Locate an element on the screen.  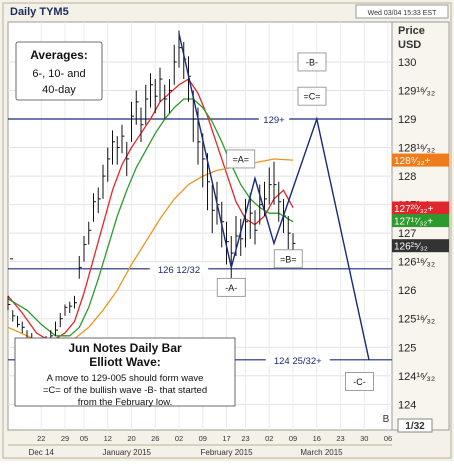
x-month-label: Dec 14 is located at coordinates (42, 452).